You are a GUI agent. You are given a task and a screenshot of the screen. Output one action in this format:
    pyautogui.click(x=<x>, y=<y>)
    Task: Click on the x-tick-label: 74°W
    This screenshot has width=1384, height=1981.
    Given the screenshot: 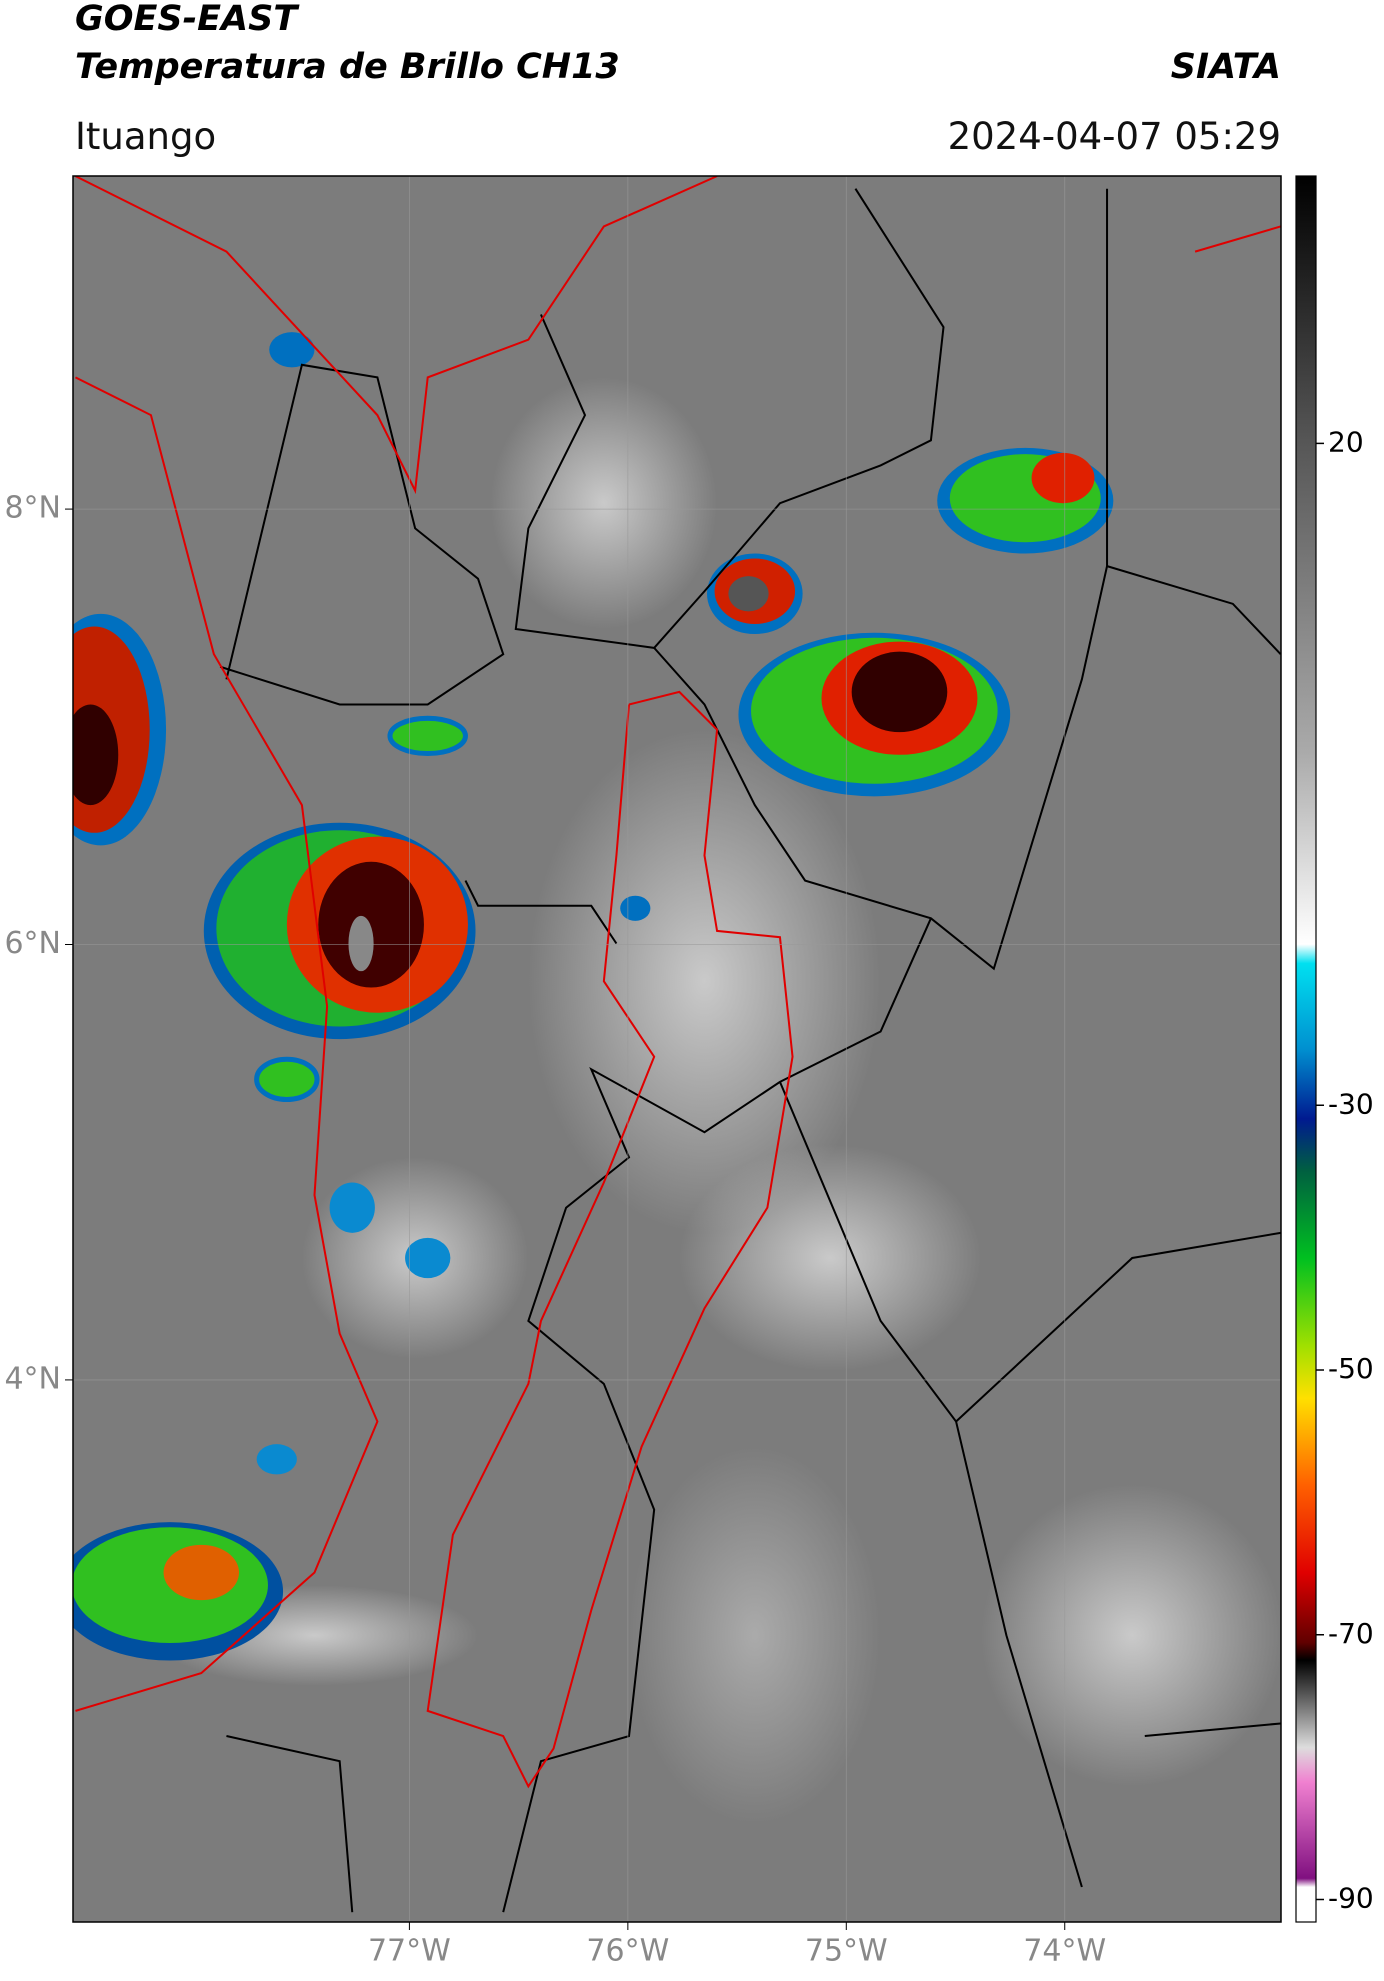 What is the action you would take?
    pyautogui.click(x=1064, y=1951)
    